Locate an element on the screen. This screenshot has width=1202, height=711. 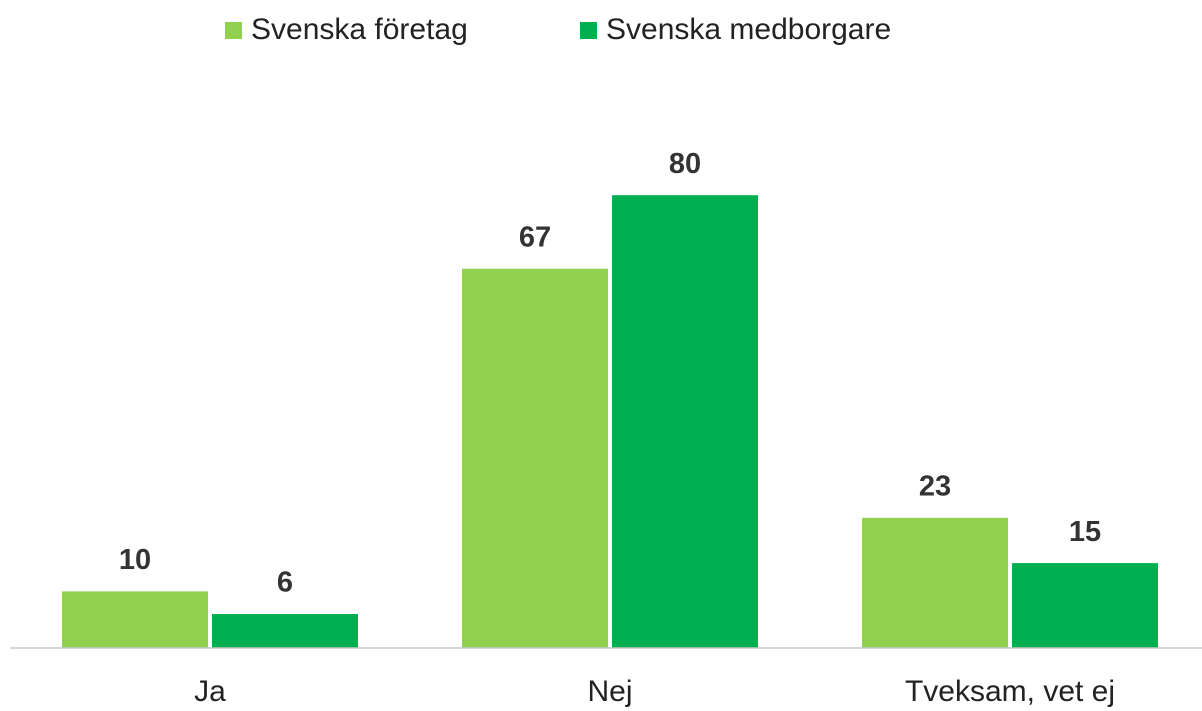
data-label: 15 is located at coordinates (1085, 532).